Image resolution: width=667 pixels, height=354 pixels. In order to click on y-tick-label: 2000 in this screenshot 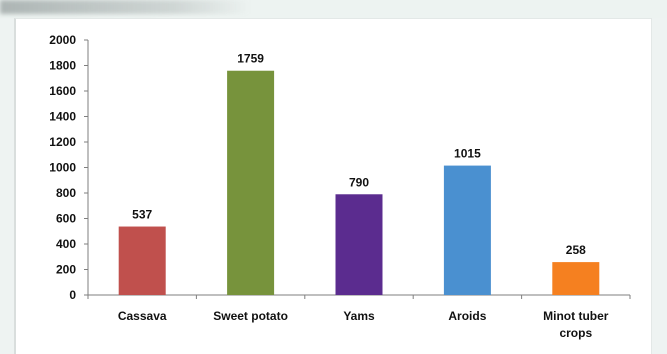, I will do `click(62, 40)`.